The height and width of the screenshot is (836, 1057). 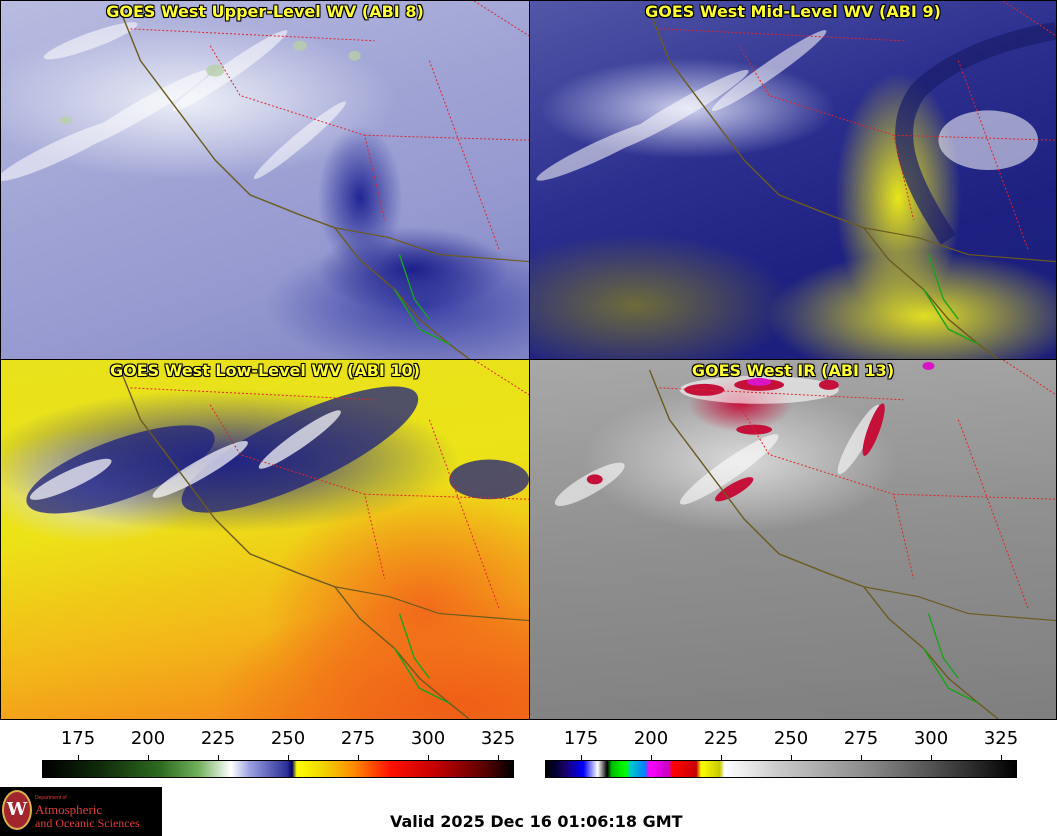 What do you see at coordinates (210, 82) in the screenshot?
I see `high-cloud-patches` at bounding box center [210, 82].